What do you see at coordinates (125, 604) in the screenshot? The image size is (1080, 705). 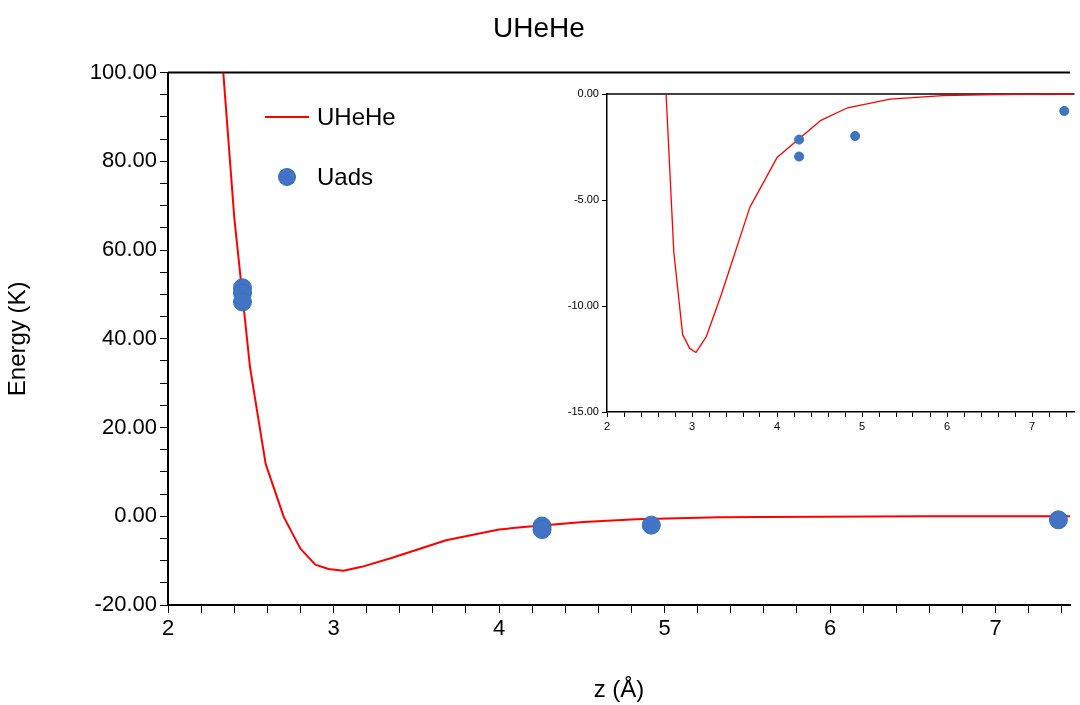 I see `y-tick-label: -20.00` at bounding box center [125, 604].